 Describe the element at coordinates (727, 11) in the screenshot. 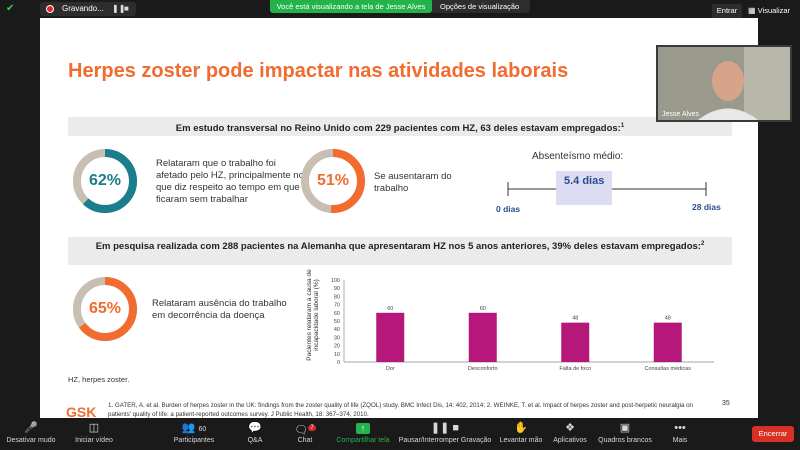

I see `enter-button: Entrar` at that location.